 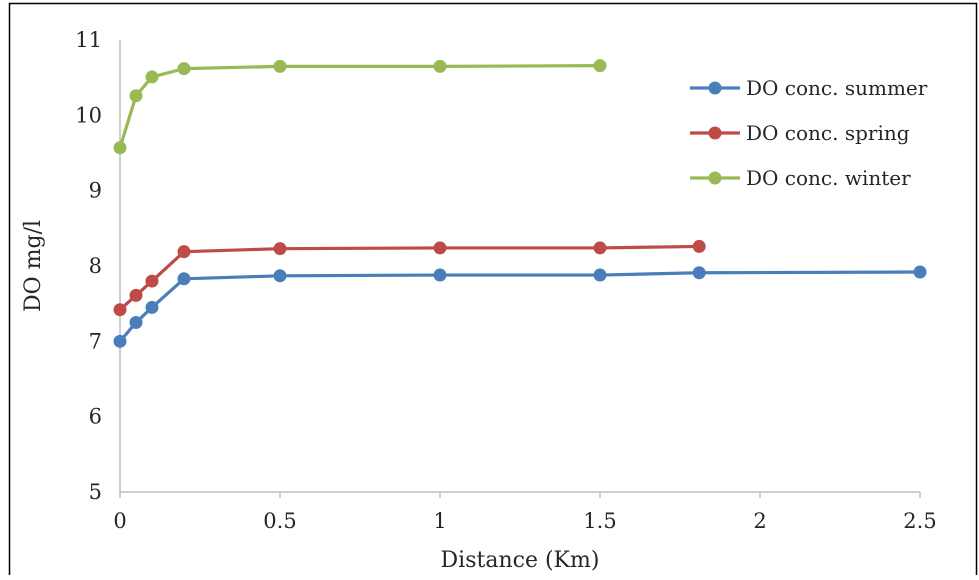 I want to click on legend-item: DO conc. summer, so click(x=809, y=88).